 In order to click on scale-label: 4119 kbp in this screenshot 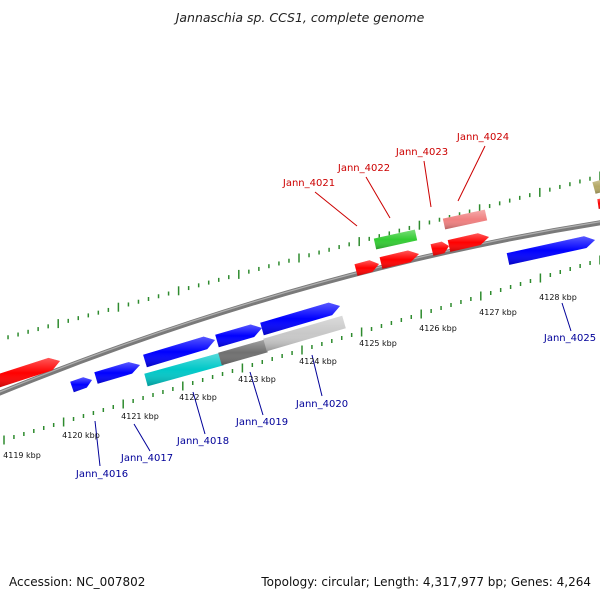, I will do `click(22, 455)`.